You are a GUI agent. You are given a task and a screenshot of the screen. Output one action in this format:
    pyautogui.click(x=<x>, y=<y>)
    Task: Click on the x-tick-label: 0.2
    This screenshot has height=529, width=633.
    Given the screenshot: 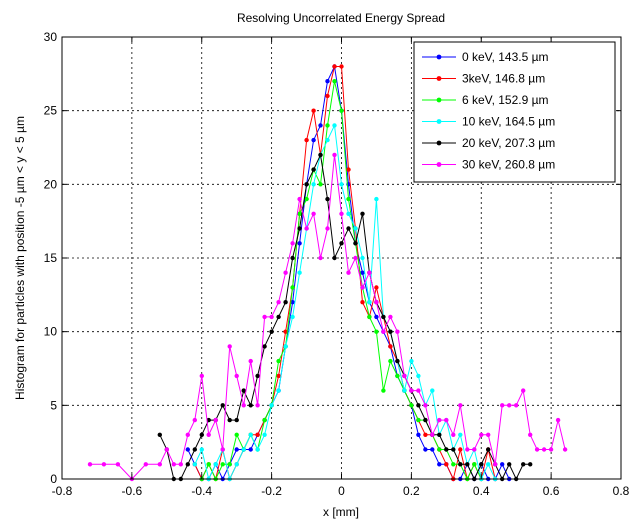 What is the action you would take?
    pyautogui.click(x=411, y=491)
    